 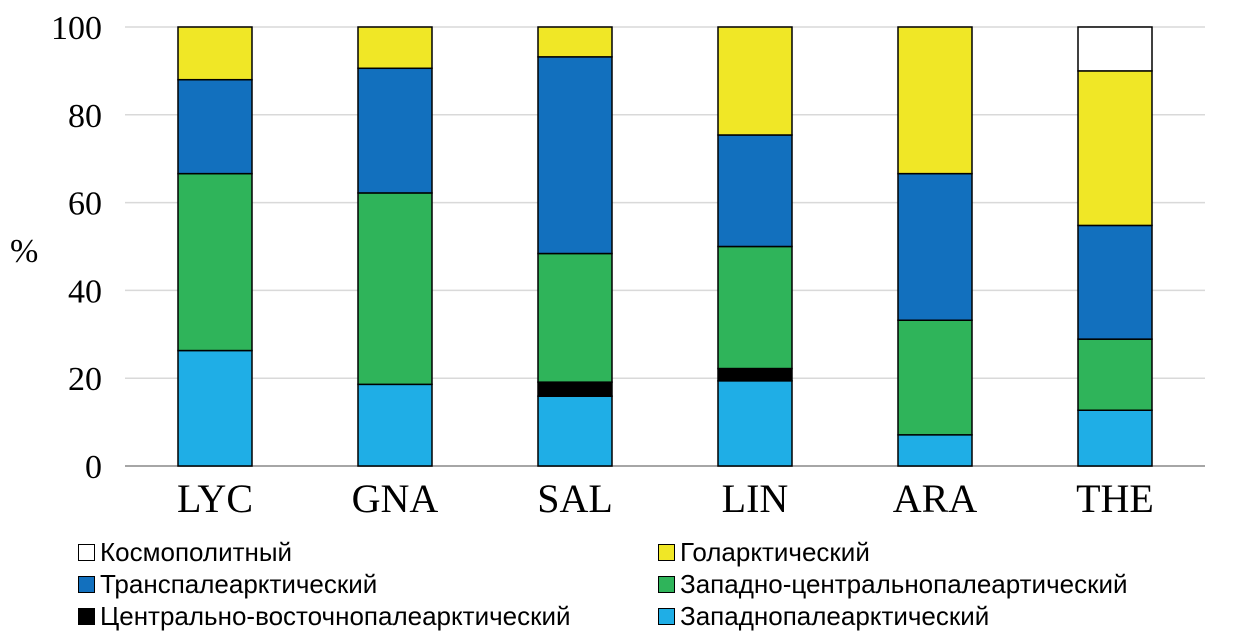 I want to click on x-axis-category-labels: LYC GNA SAL LIN ARA THE, so click(x=665, y=498).